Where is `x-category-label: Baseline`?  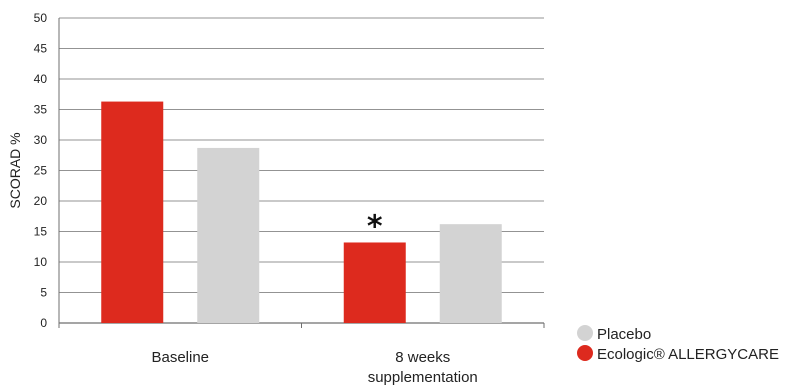 x-category-label: Baseline is located at coordinates (180, 357).